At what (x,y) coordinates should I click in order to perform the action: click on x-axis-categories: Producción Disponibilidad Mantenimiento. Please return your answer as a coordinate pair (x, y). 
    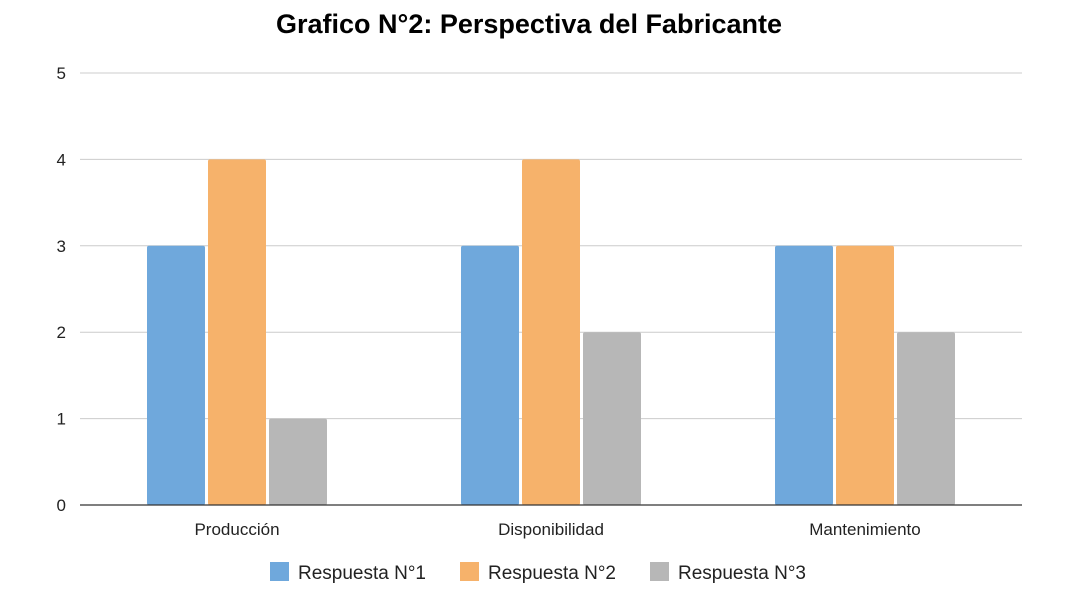
    Looking at the image, I should click on (557, 529).